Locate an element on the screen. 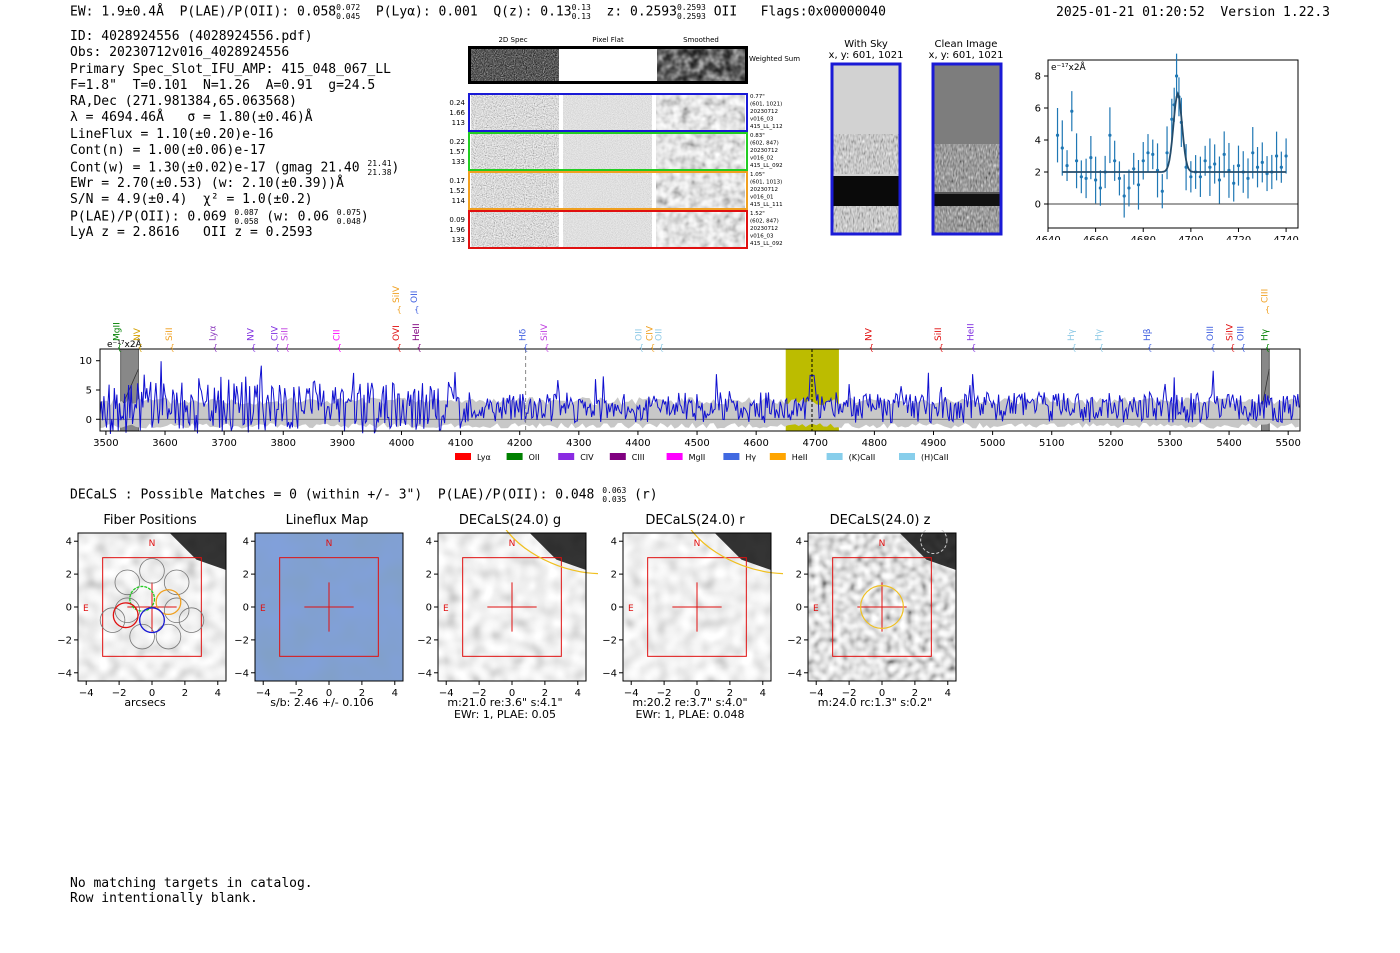  zoom-ytick-label: 0 is located at coordinates (1038, 205).